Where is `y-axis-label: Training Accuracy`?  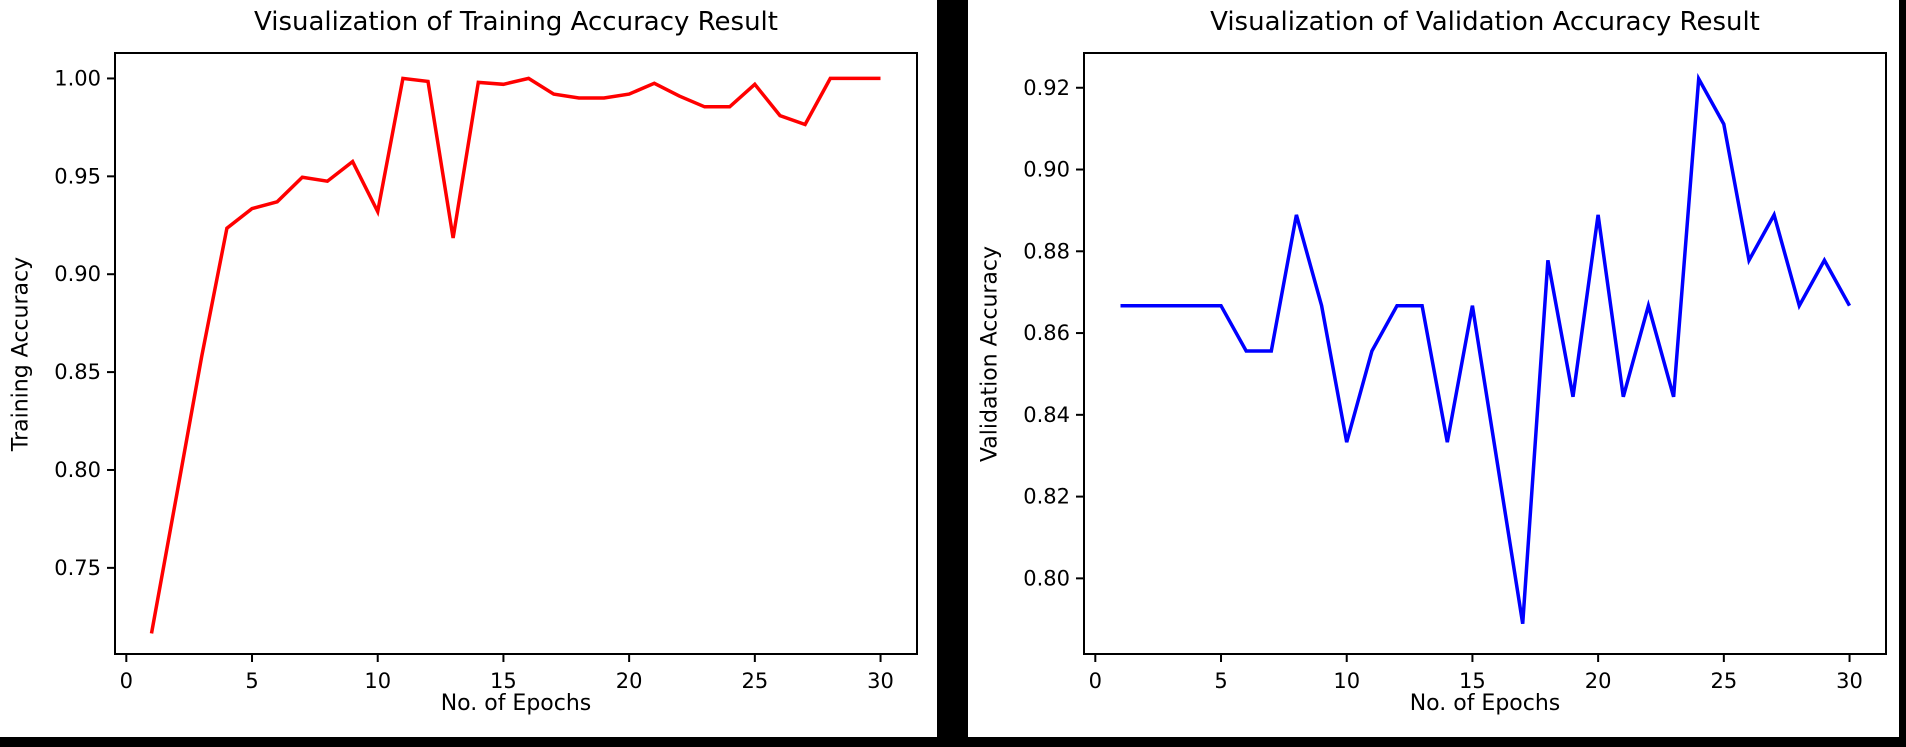 y-axis-label: Training Accuracy is located at coordinates (21, 354).